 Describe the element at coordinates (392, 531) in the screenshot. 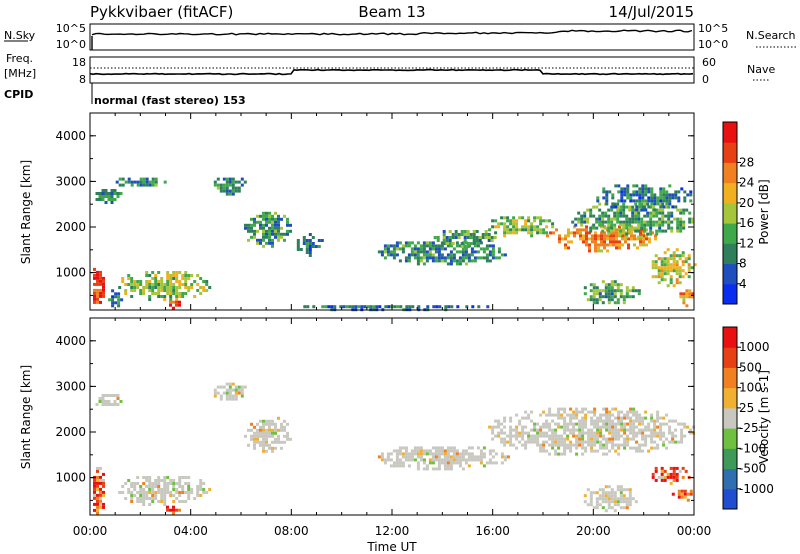

I see `velocity-x-tick-labels: 00:00 04:00 08:00 12:00 16:00 20:00 00:00` at that location.